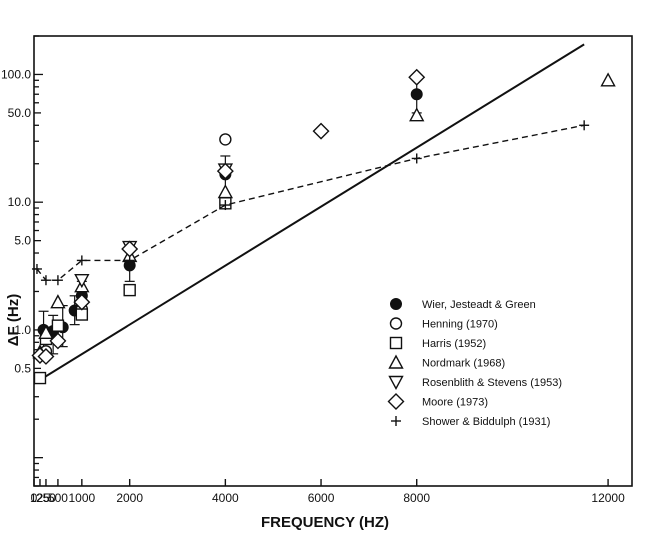 This screenshot has height=547, width=652. I want to click on x-axis-label: FREQUENCY (HZ), so click(325, 522).